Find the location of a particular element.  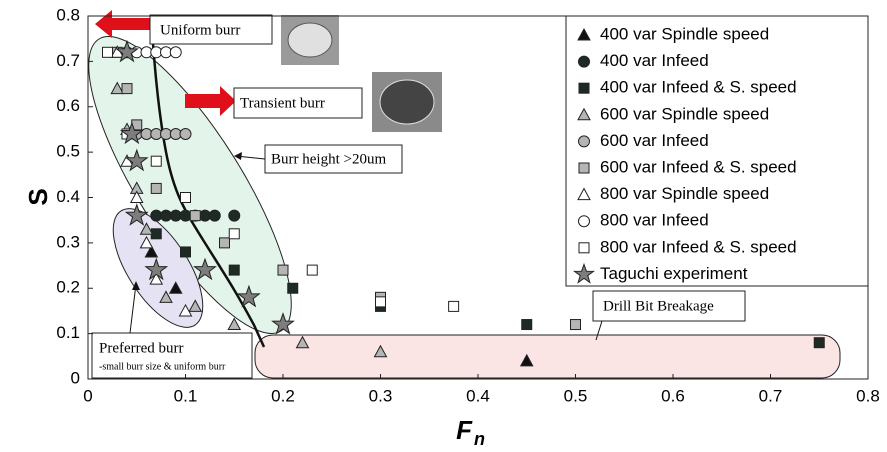

x-axis-label: F is located at coordinates (464, 430).